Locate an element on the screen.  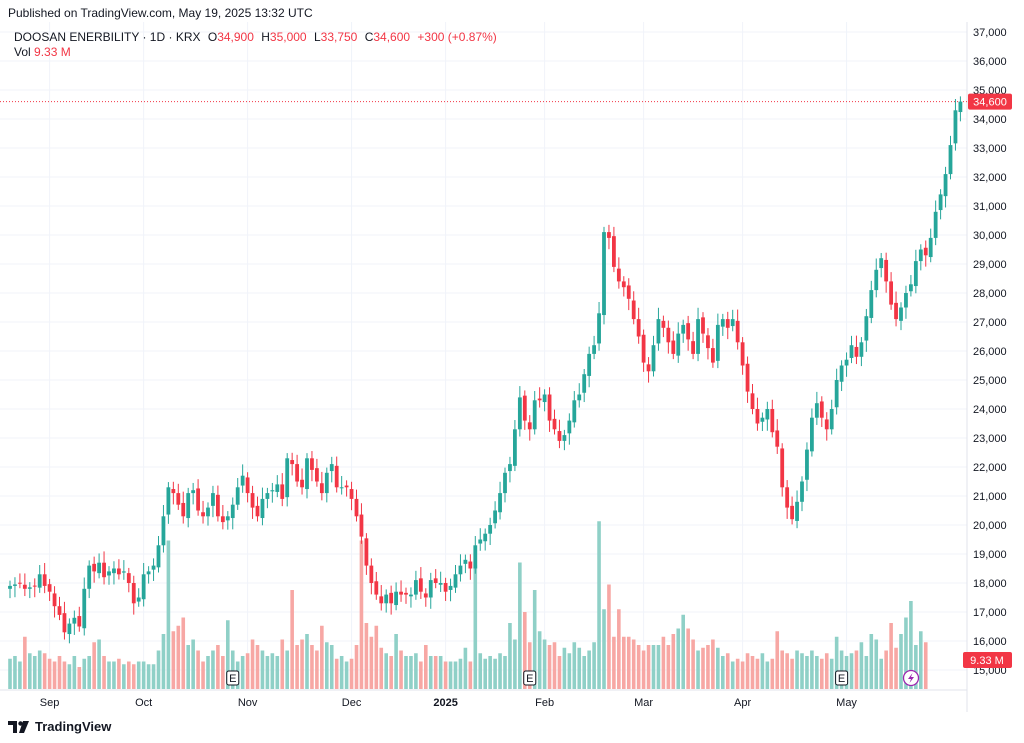
time-axis: Sep Oct Nov Dec 2025 Feb Mar Apr May is located at coordinates (449, 703).